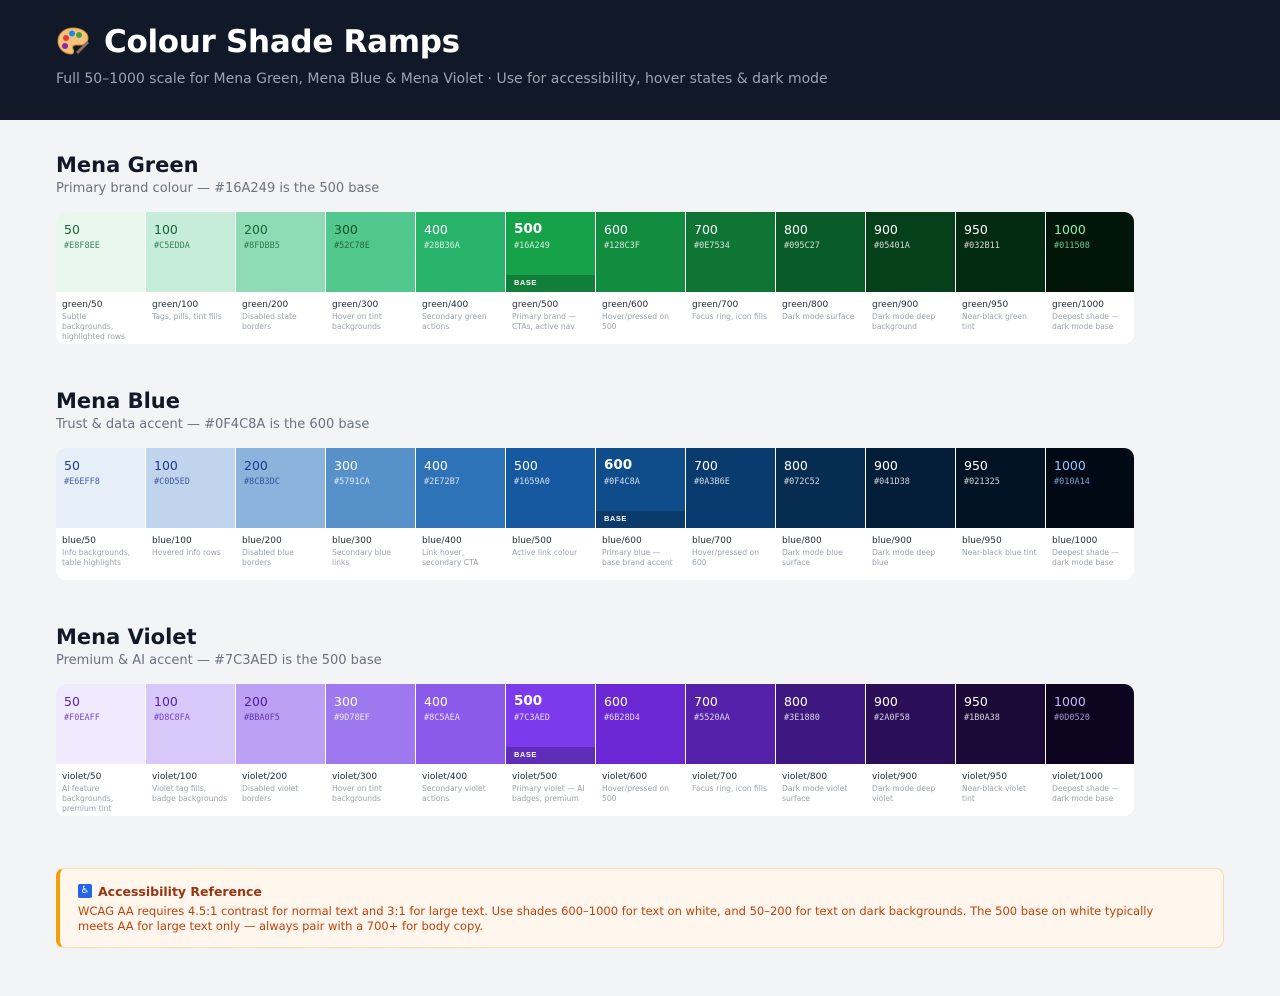 This screenshot has width=1280, height=996. What do you see at coordinates (79, 541) in the screenshot?
I see `token-name: blue/50` at bounding box center [79, 541].